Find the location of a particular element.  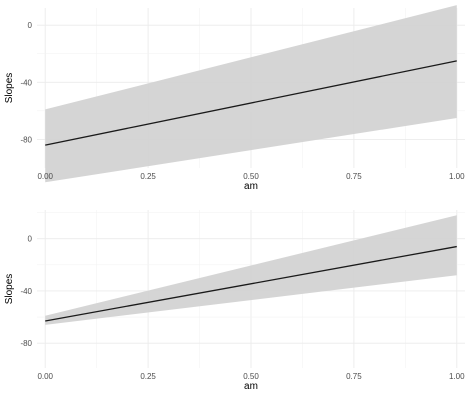

panel-2-x-axis-title: am is located at coordinates (251, 386).